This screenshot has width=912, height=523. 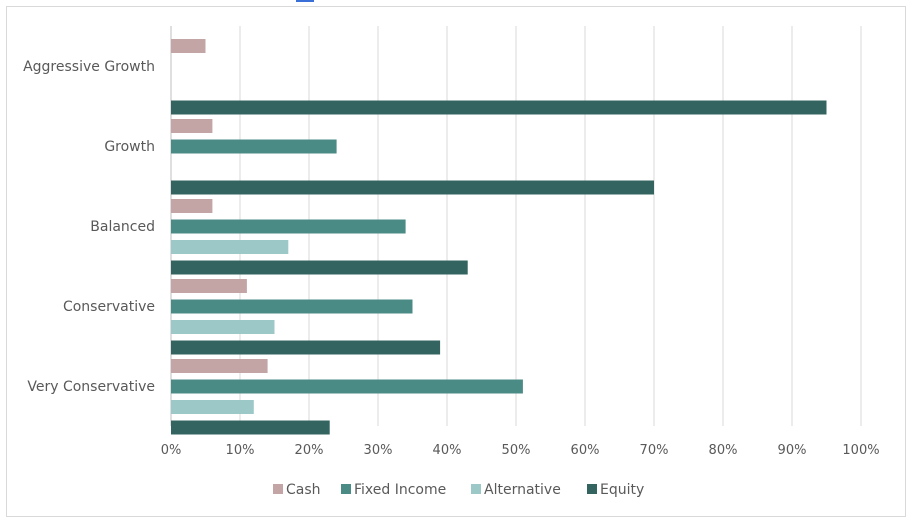 What do you see at coordinates (240, 450) in the screenshot?
I see `x-tick-label: 10%` at bounding box center [240, 450].